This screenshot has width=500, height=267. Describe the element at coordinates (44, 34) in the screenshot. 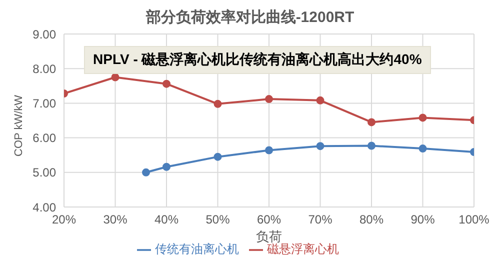

I see `y-tick-label: 9.00` at that location.